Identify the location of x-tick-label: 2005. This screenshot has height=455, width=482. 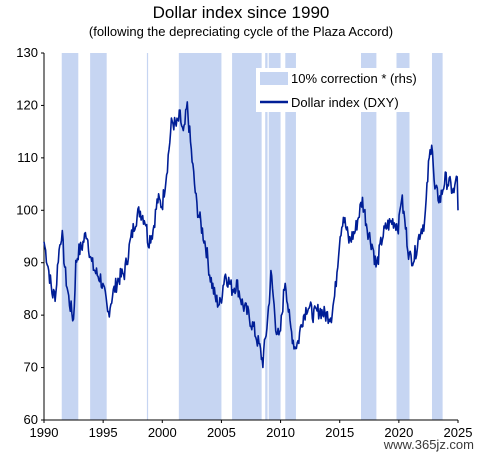
(221, 432).